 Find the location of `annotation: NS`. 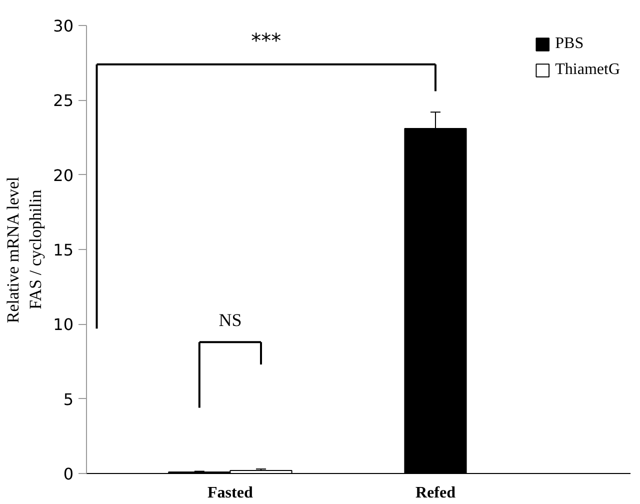

annotation: NS is located at coordinates (230, 320).